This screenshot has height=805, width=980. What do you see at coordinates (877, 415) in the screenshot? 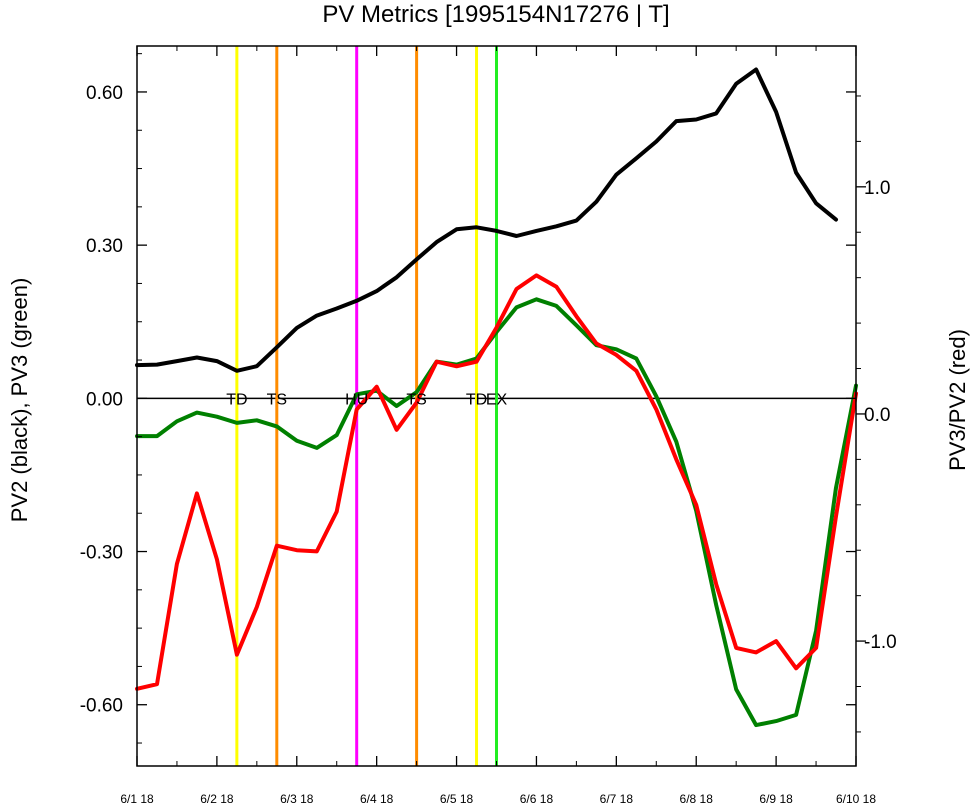
I see `y-right-tick-label: 0.0` at bounding box center [877, 415].